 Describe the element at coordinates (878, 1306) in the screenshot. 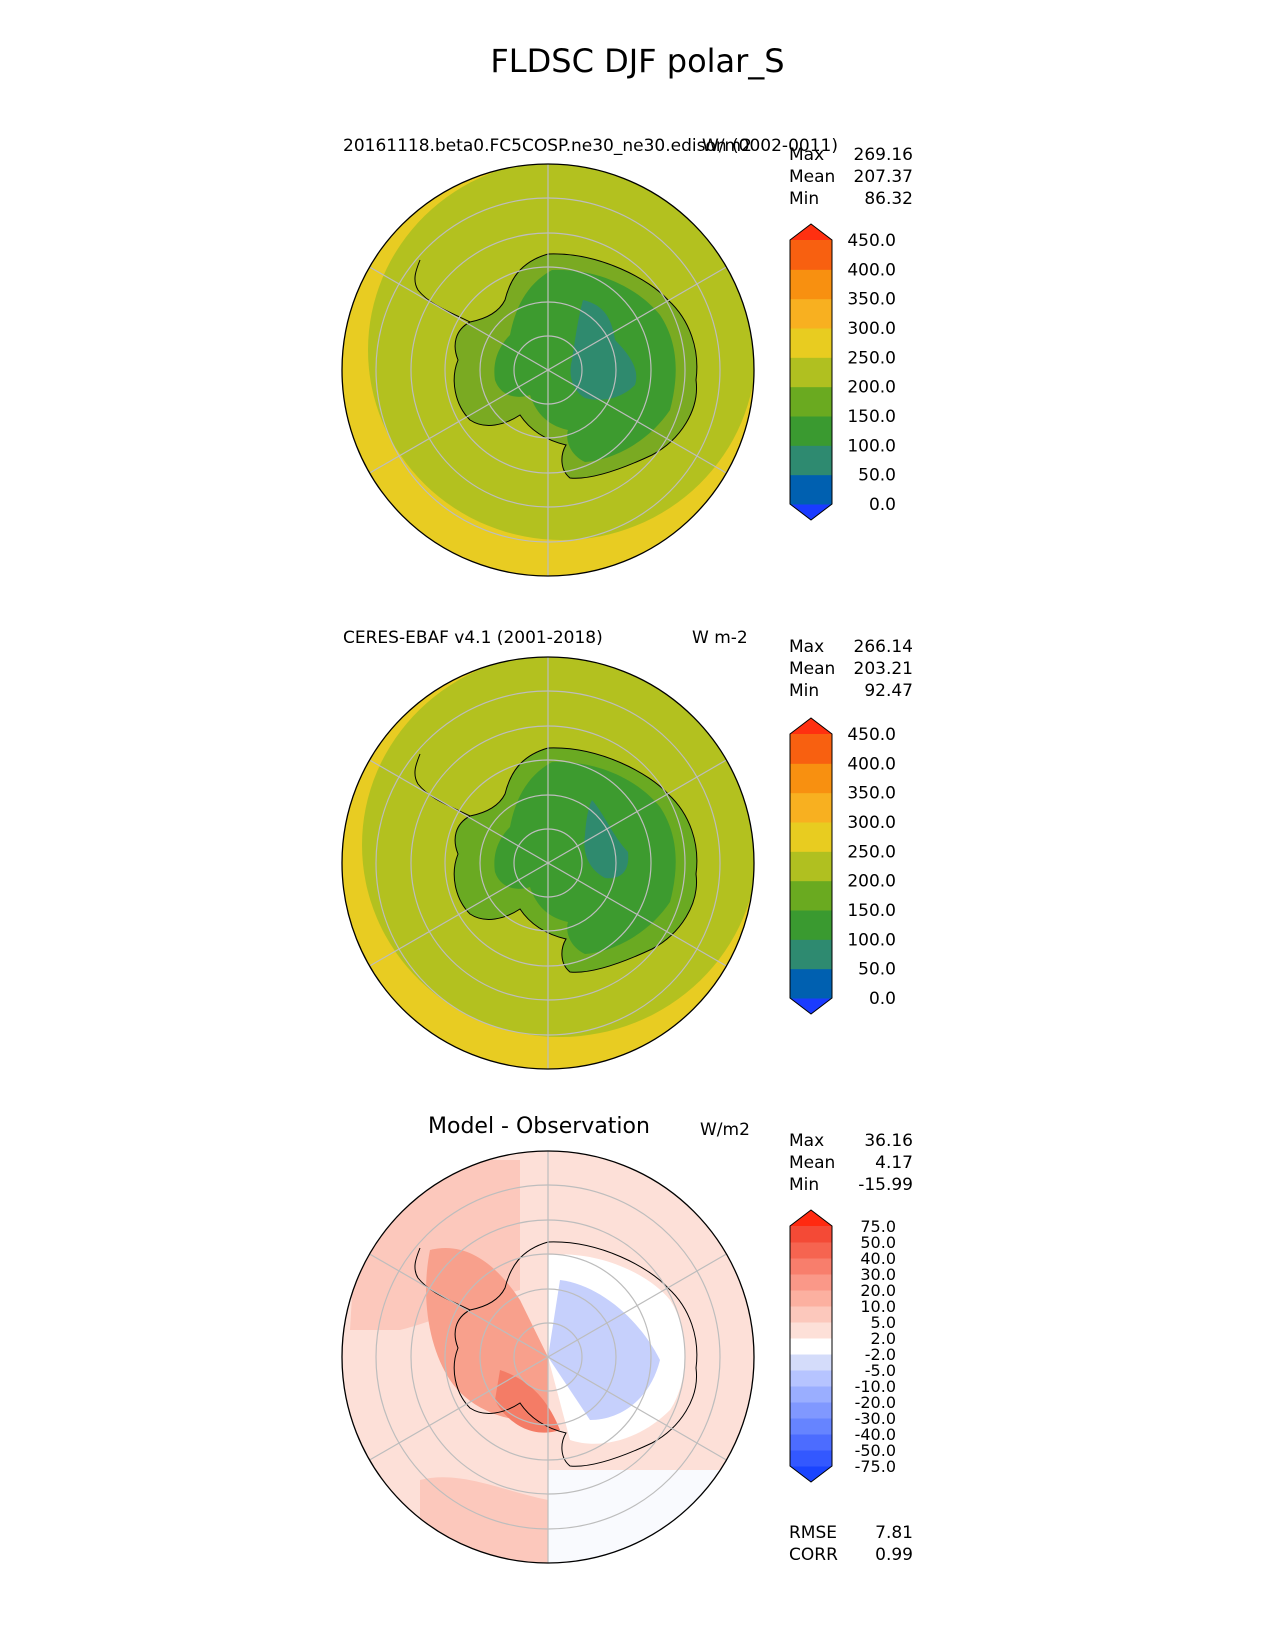

I see `colorbar-tick-label: 10.0` at that location.